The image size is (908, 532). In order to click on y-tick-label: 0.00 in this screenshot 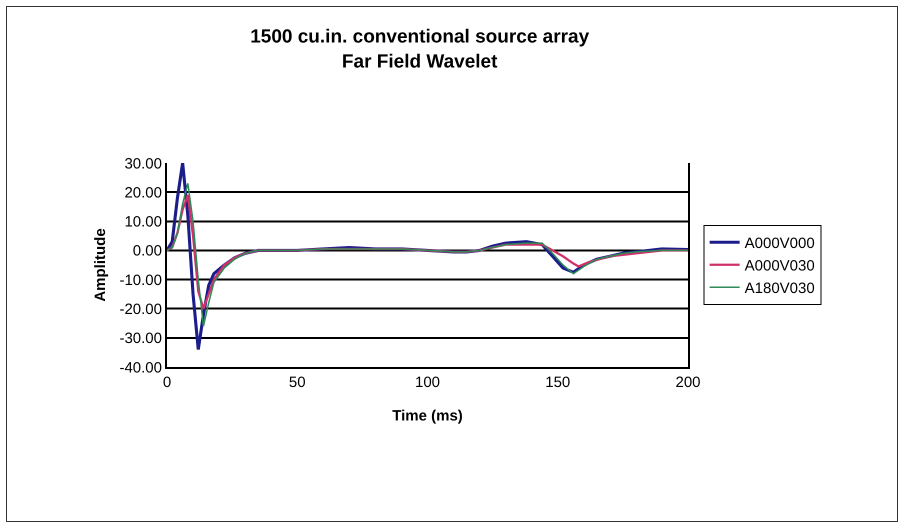, I will do `click(147, 251)`.